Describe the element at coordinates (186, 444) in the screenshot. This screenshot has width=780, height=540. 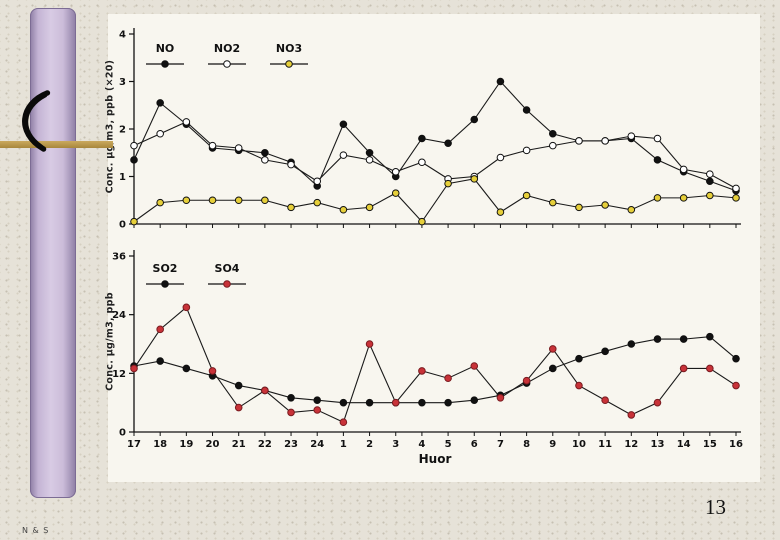
I see `svg-text: 19` at that location.